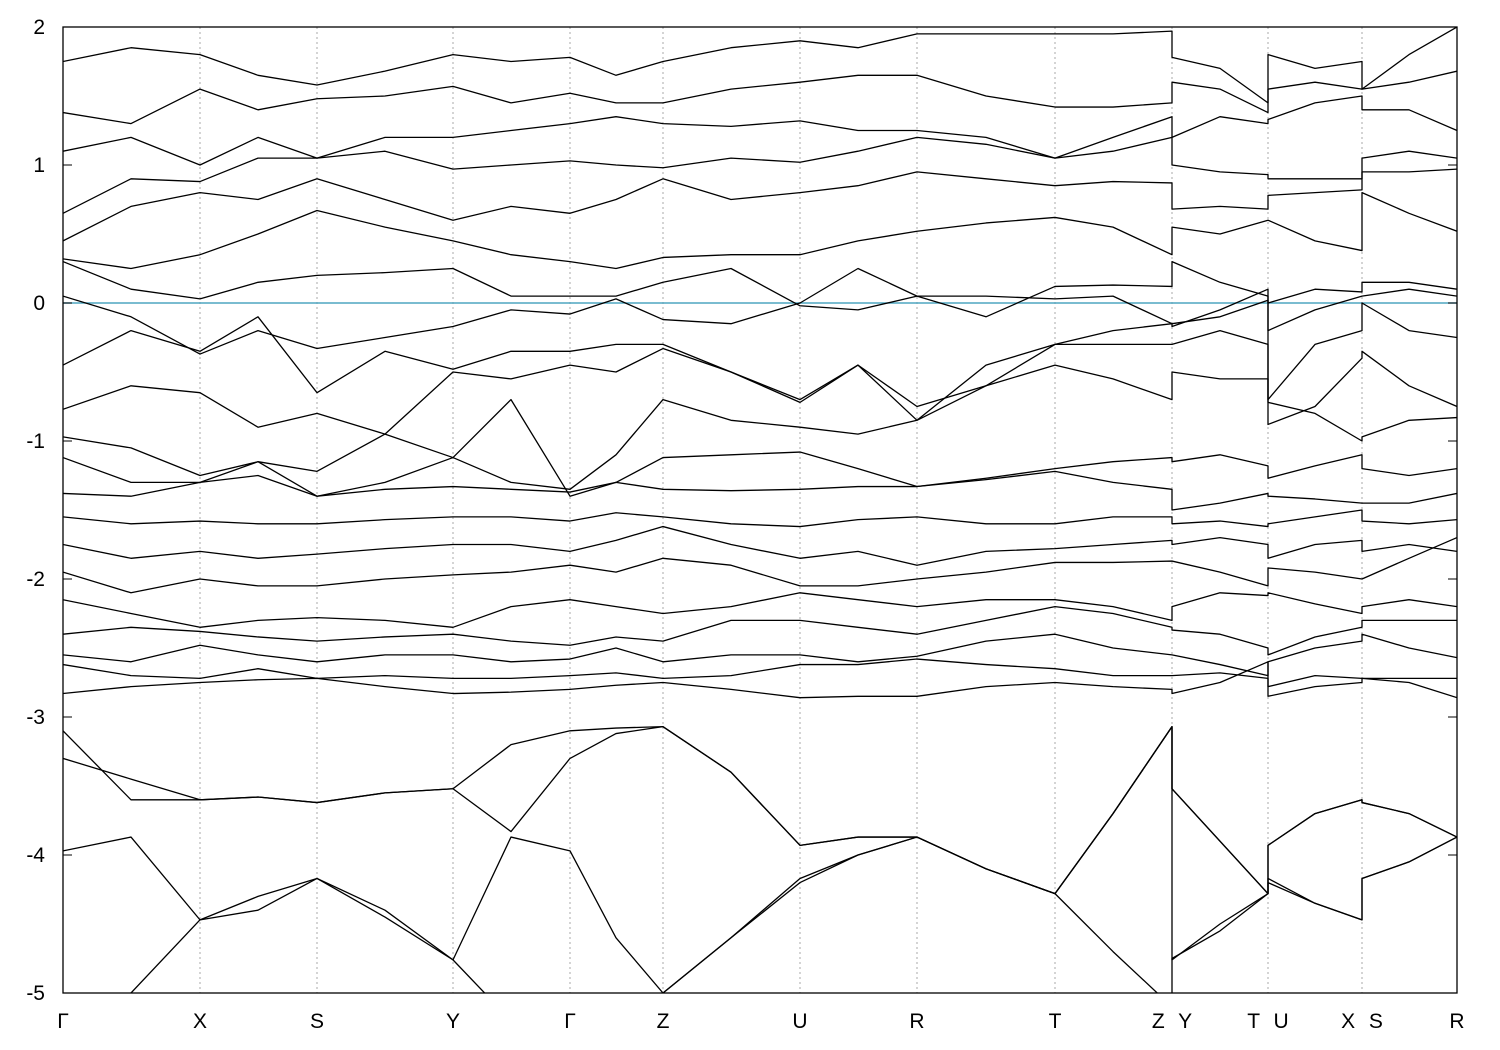 This screenshot has height=1050, width=1500. Describe the element at coordinates (35, 717) in the screenshot. I see `y-tick-label: -3` at that location.